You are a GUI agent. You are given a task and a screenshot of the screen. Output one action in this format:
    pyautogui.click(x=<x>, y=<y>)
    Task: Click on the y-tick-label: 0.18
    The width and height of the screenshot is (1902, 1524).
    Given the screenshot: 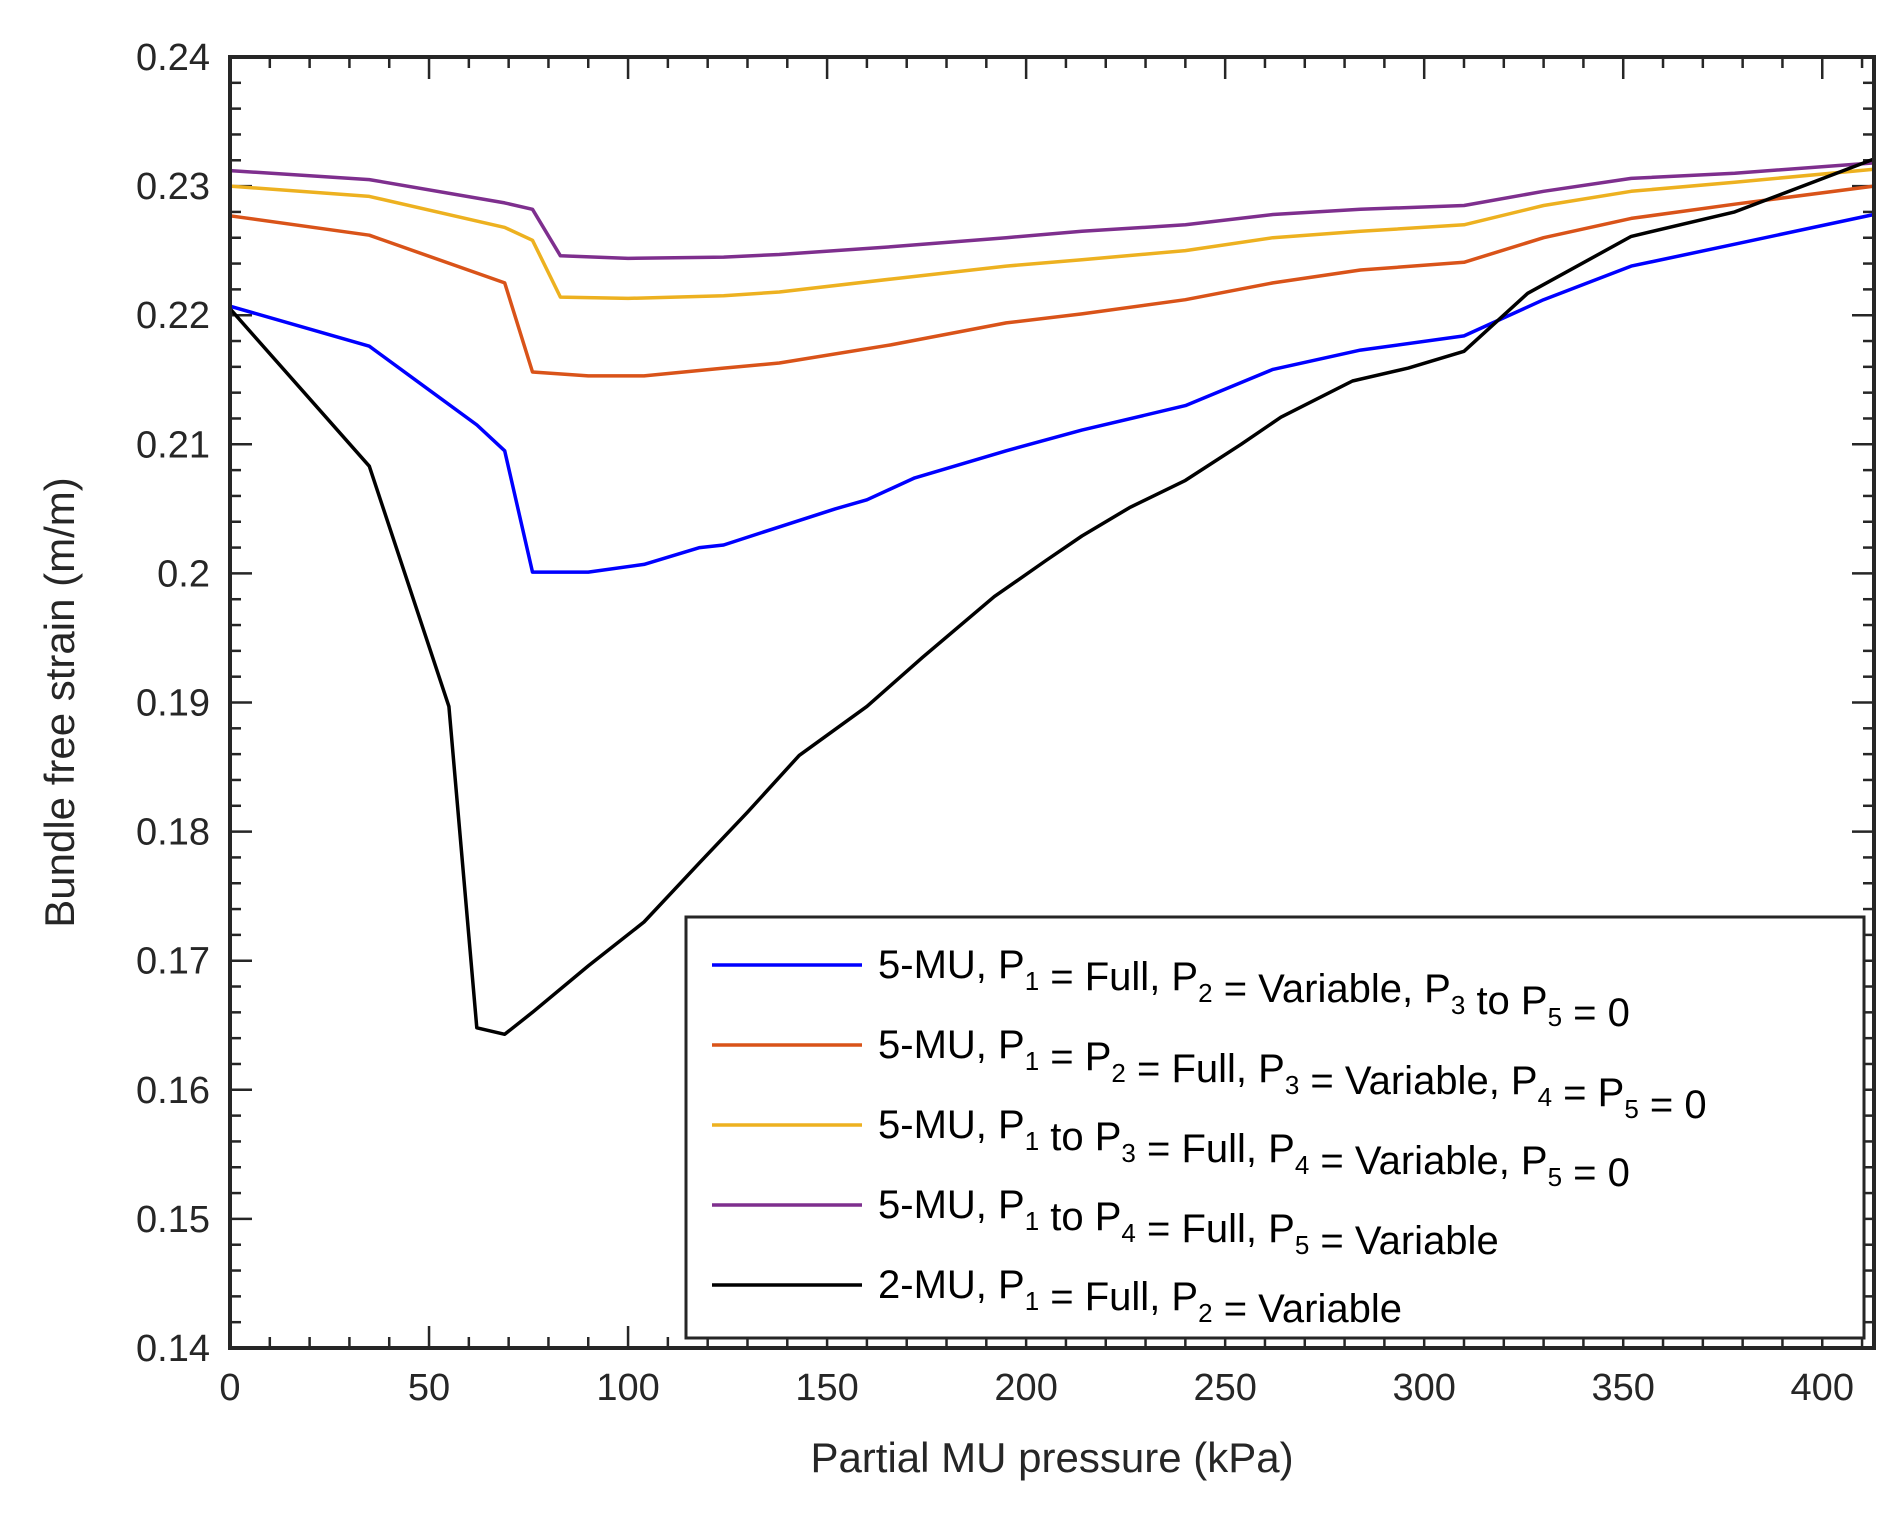 What is the action you would take?
    pyautogui.click(x=173, y=833)
    